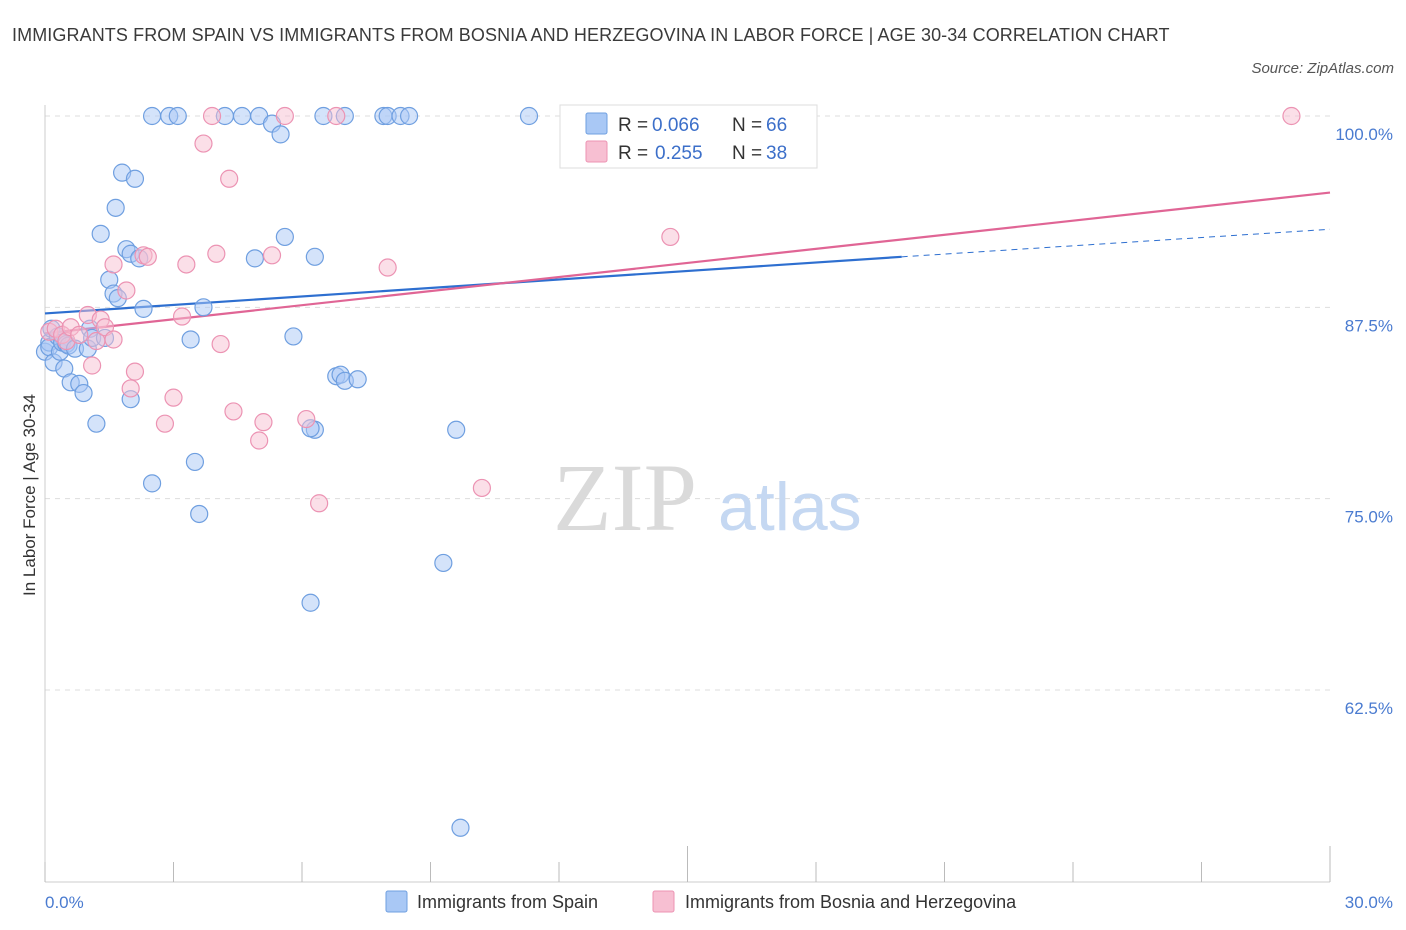 The image size is (1406, 930). Describe the element at coordinates (1364, 421) in the screenshot. I see `y-tick-labels: 100.0% 87.5% 75.0% 62.5%` at that location.